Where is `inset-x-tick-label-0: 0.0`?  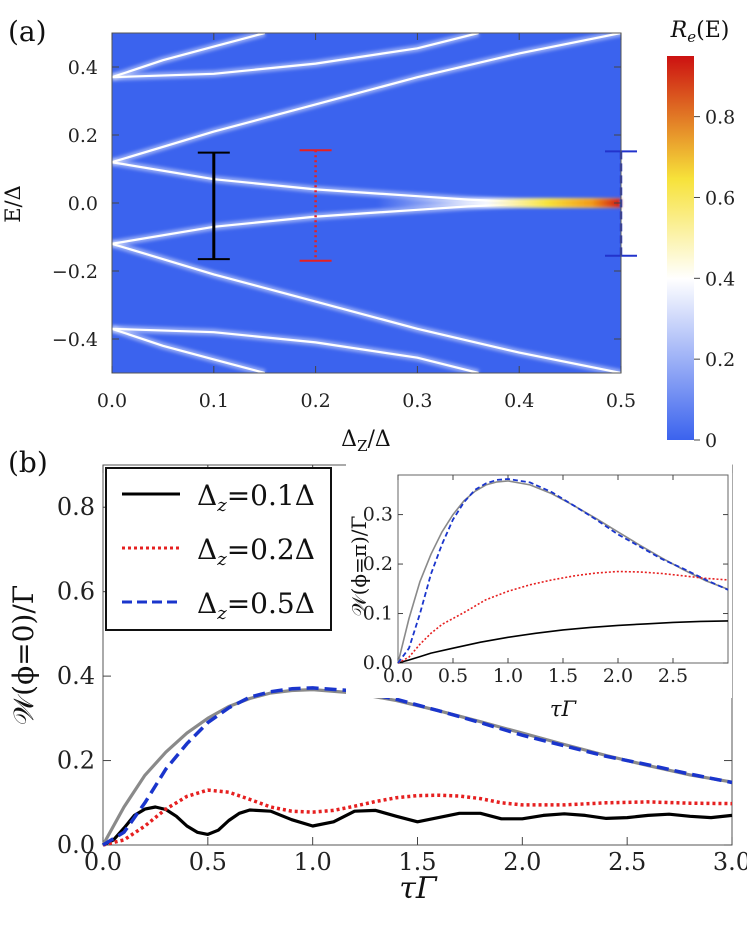
inset-x-tick-label-0: 0.0 is located at coordinates (398, 676).